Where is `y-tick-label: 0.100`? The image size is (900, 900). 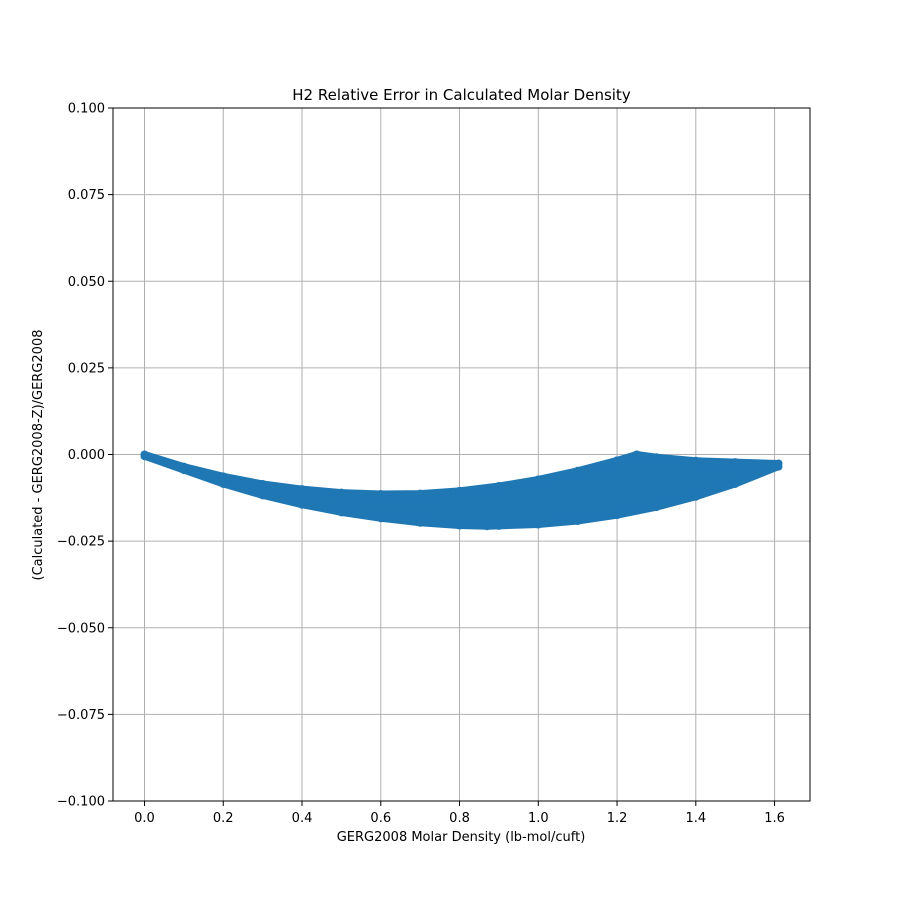 y-tick-label: 0.100 is located at coordinates (86, 109).